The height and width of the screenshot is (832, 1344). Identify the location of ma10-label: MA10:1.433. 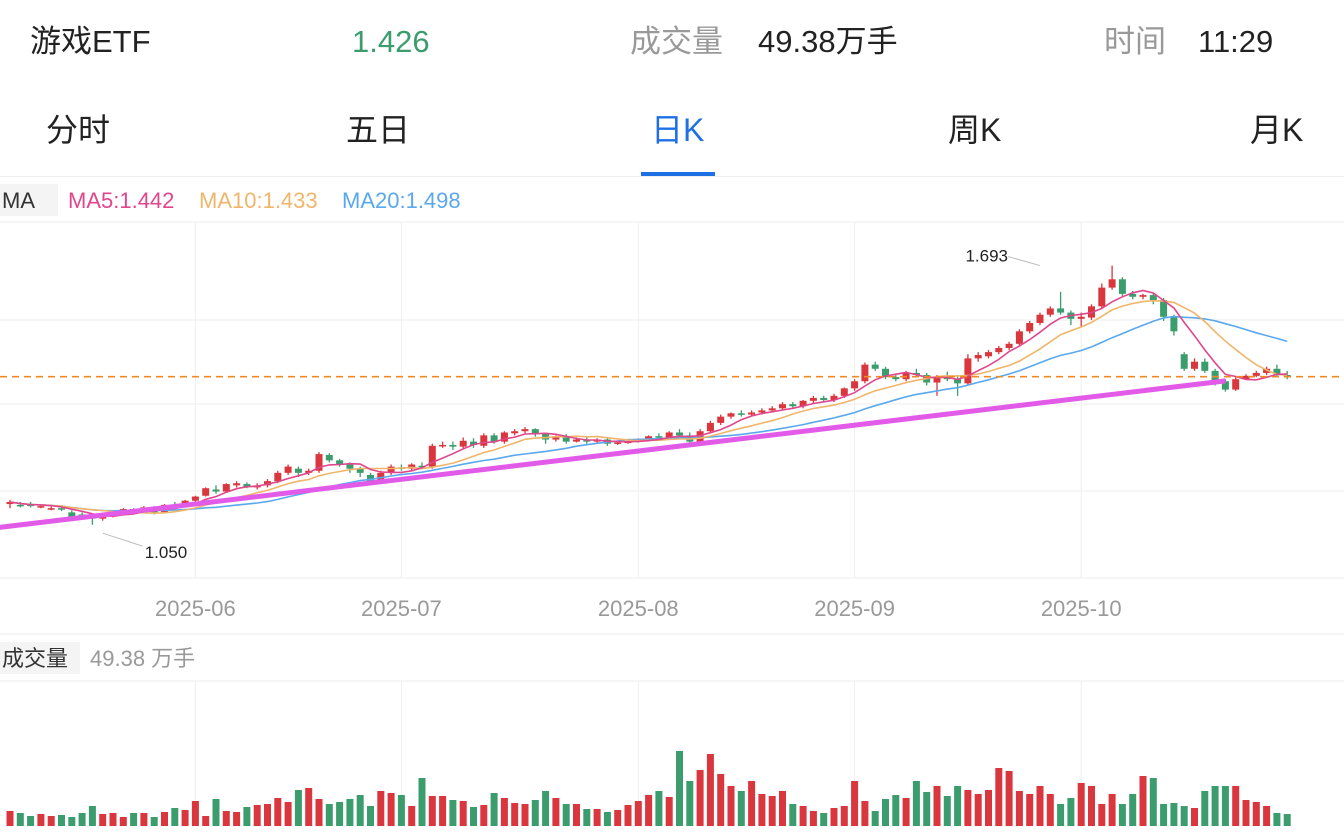
(258, 200).